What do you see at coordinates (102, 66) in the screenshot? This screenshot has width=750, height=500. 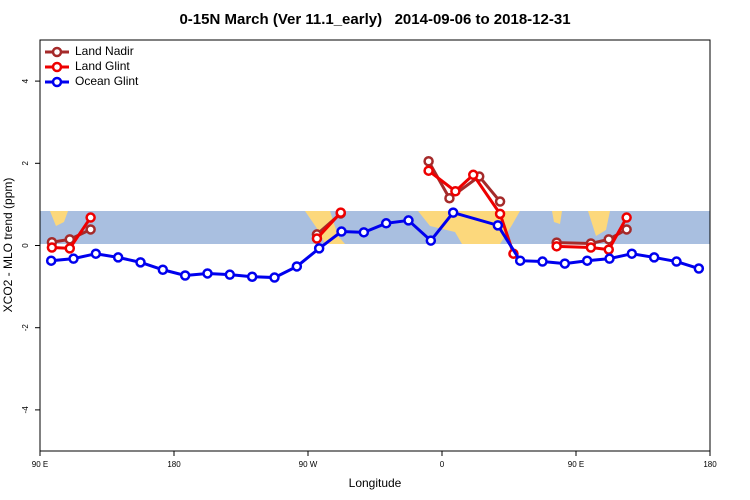 I see `legend-label: Land Glint` at bounding box center [102, 66].